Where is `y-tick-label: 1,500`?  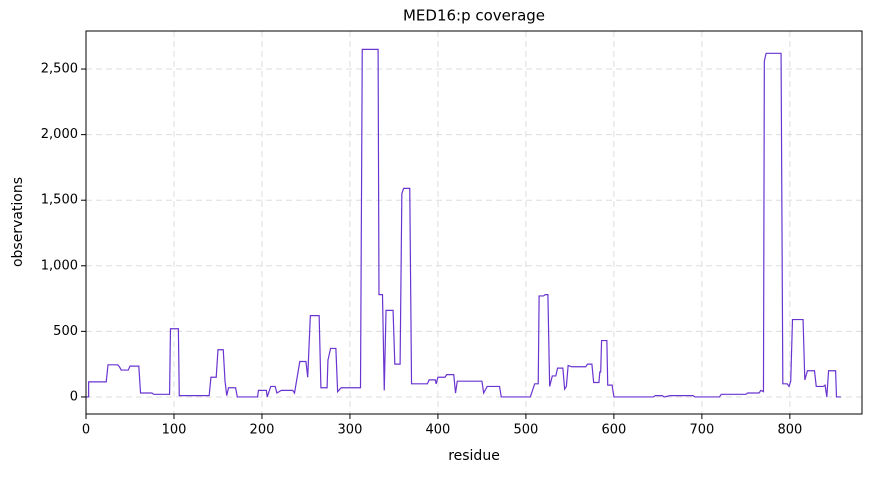
y-tick-label: 1,500 is located at coordinates (59, 200).